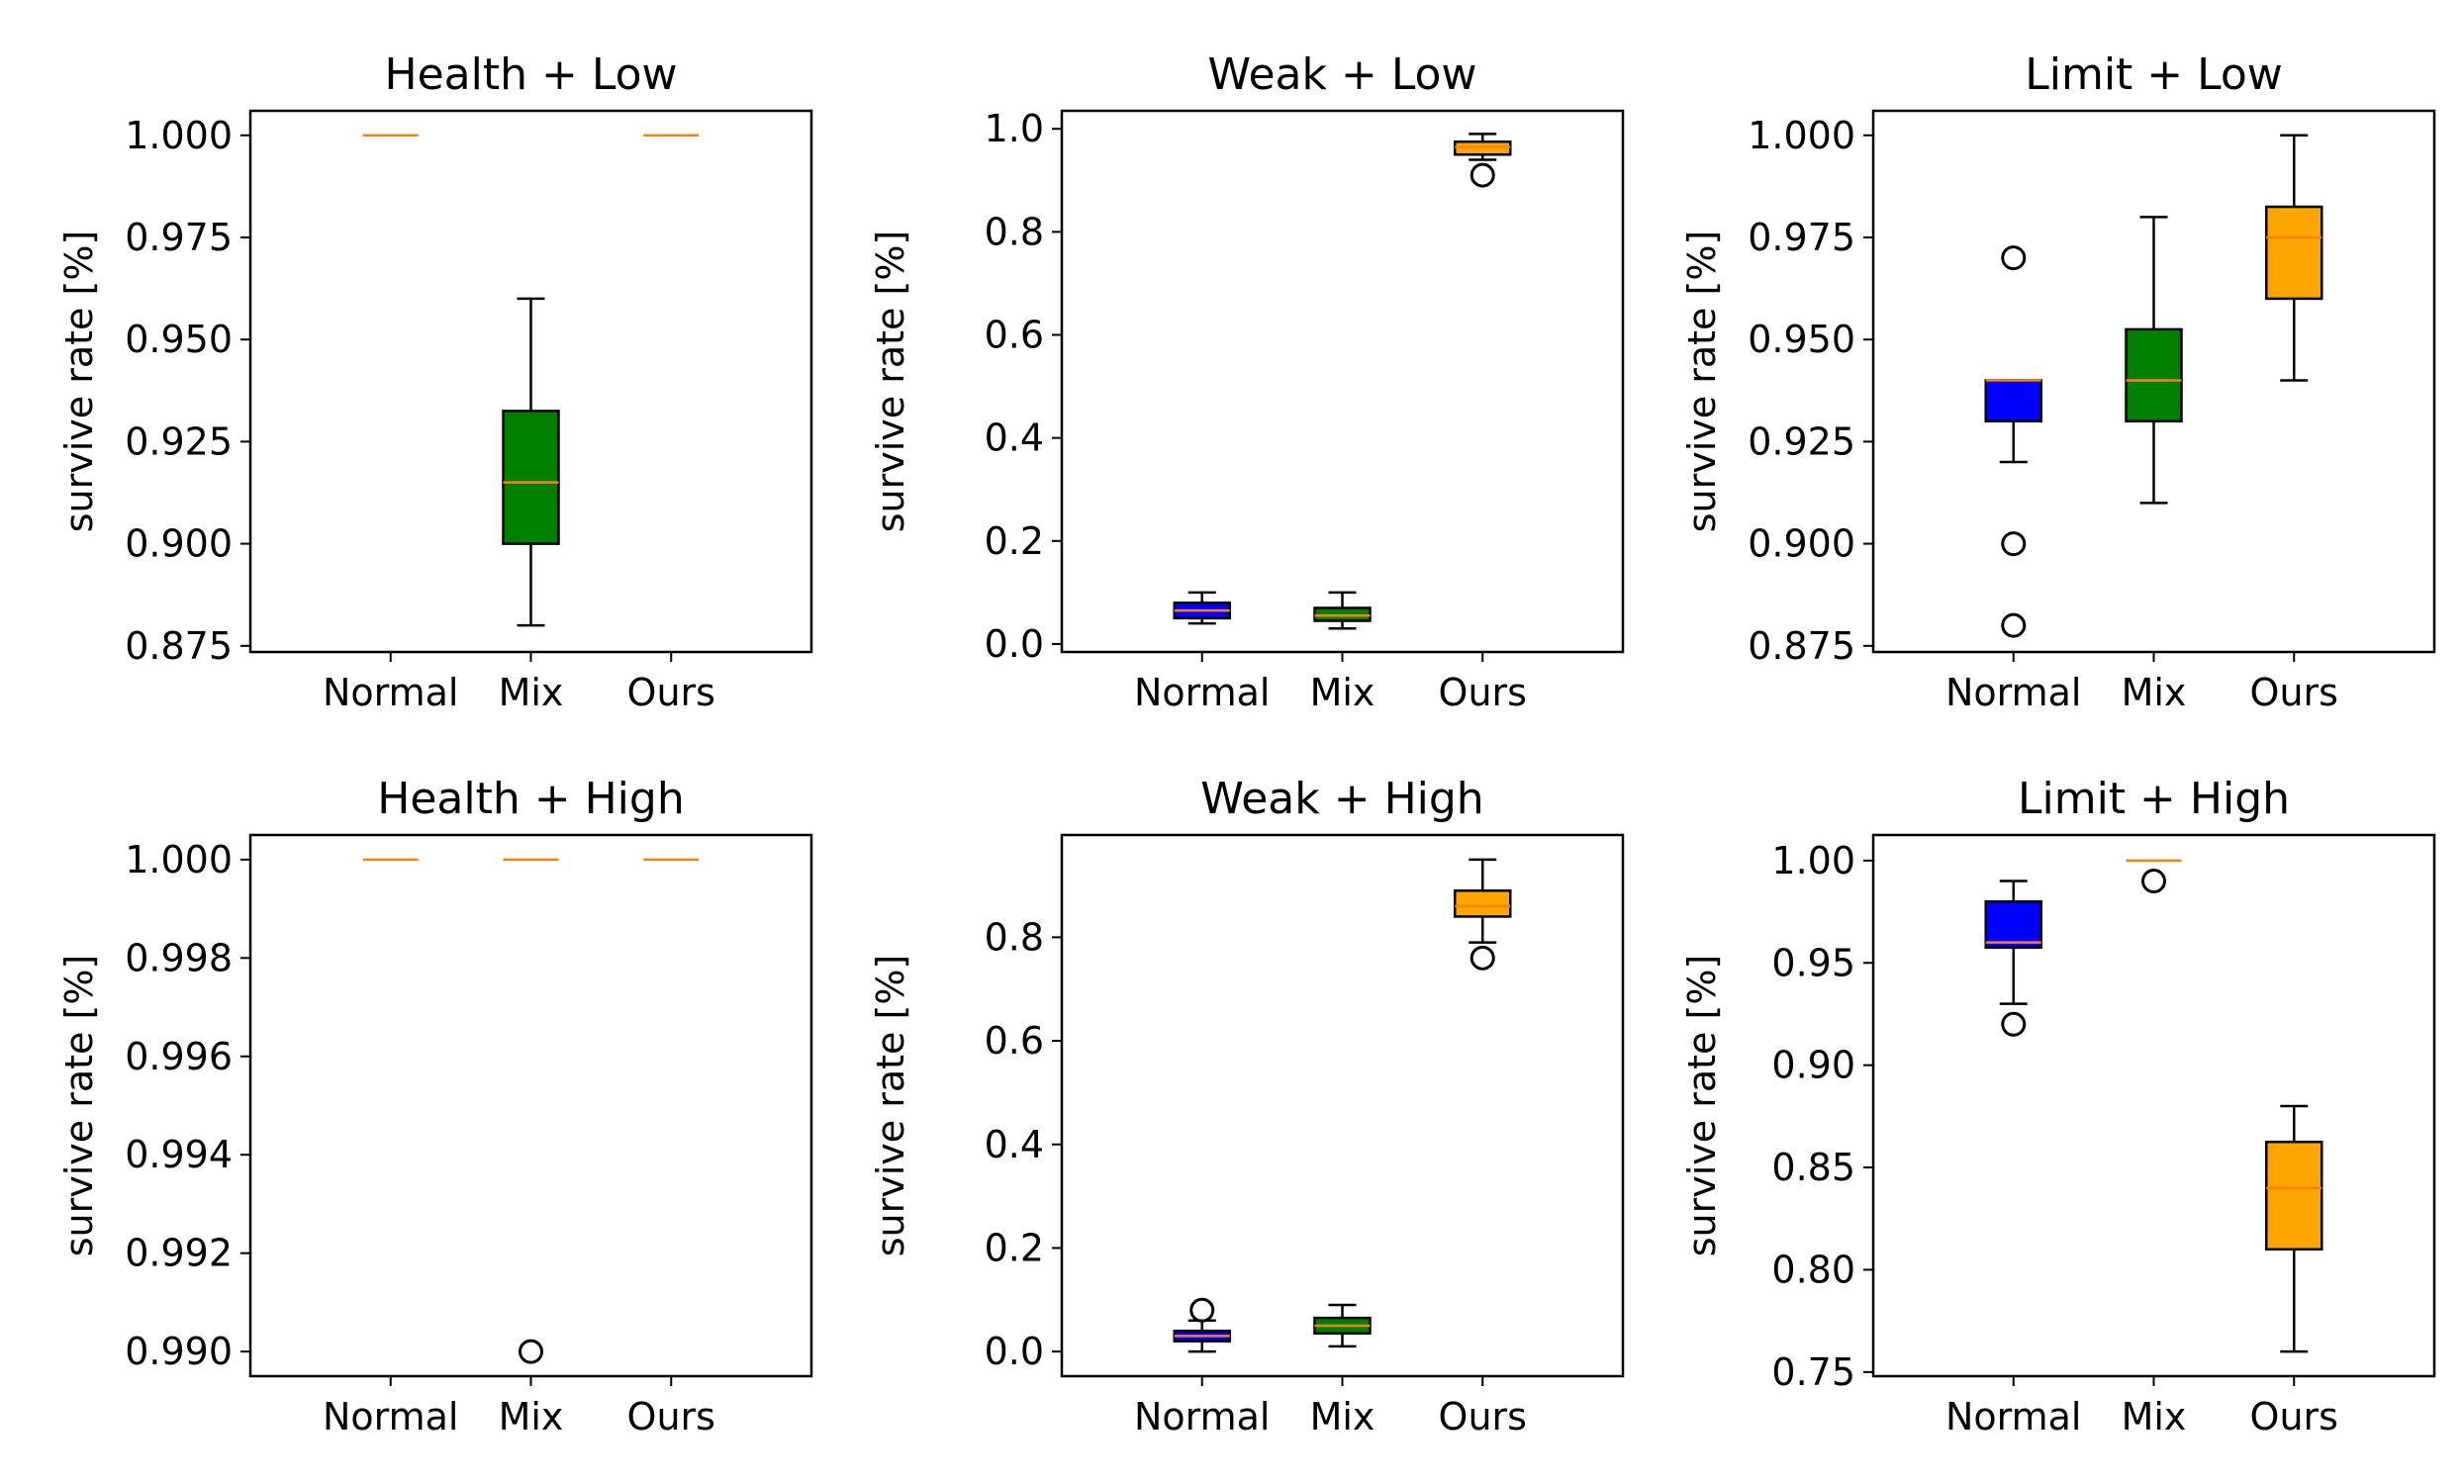  What do you see at coordinates (1813, 860) in the screenshot?
I see `y-tick-label: 1.00` at bounding box center [1813, 860].